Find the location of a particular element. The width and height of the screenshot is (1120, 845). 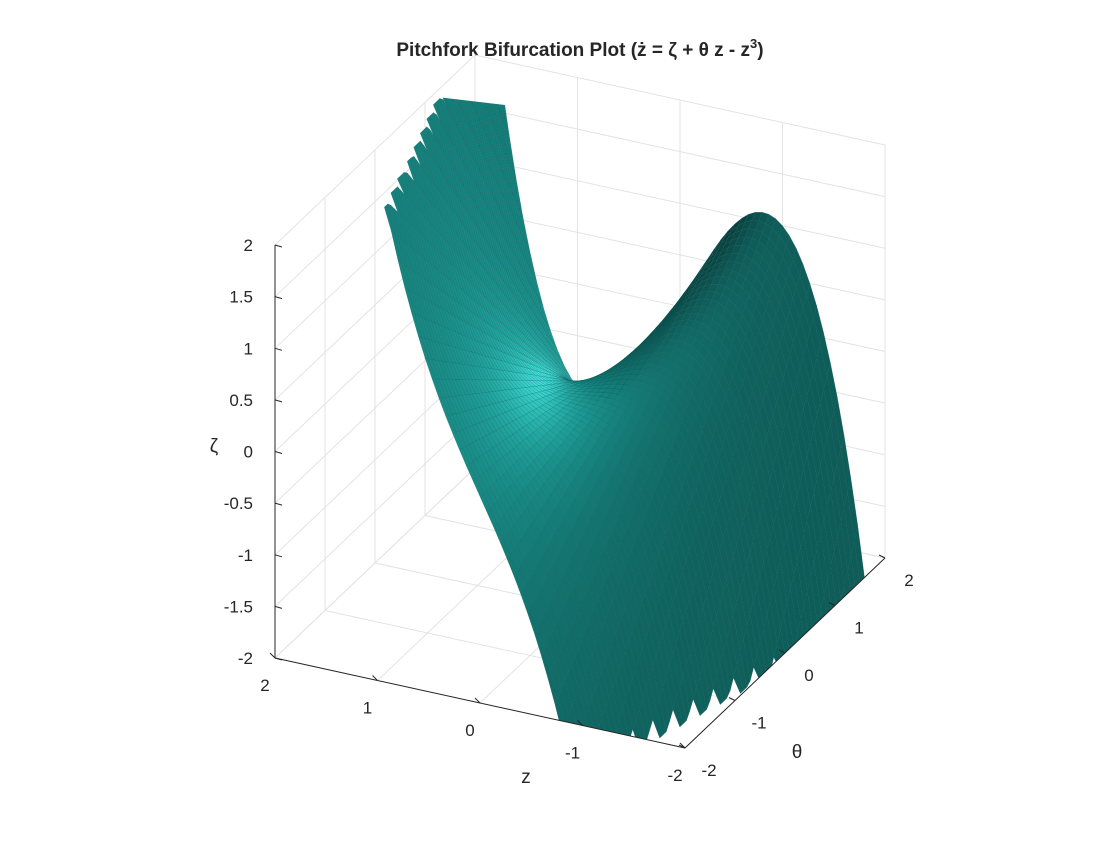

z-tick-label: 2 is located at coordinates (248, 245).